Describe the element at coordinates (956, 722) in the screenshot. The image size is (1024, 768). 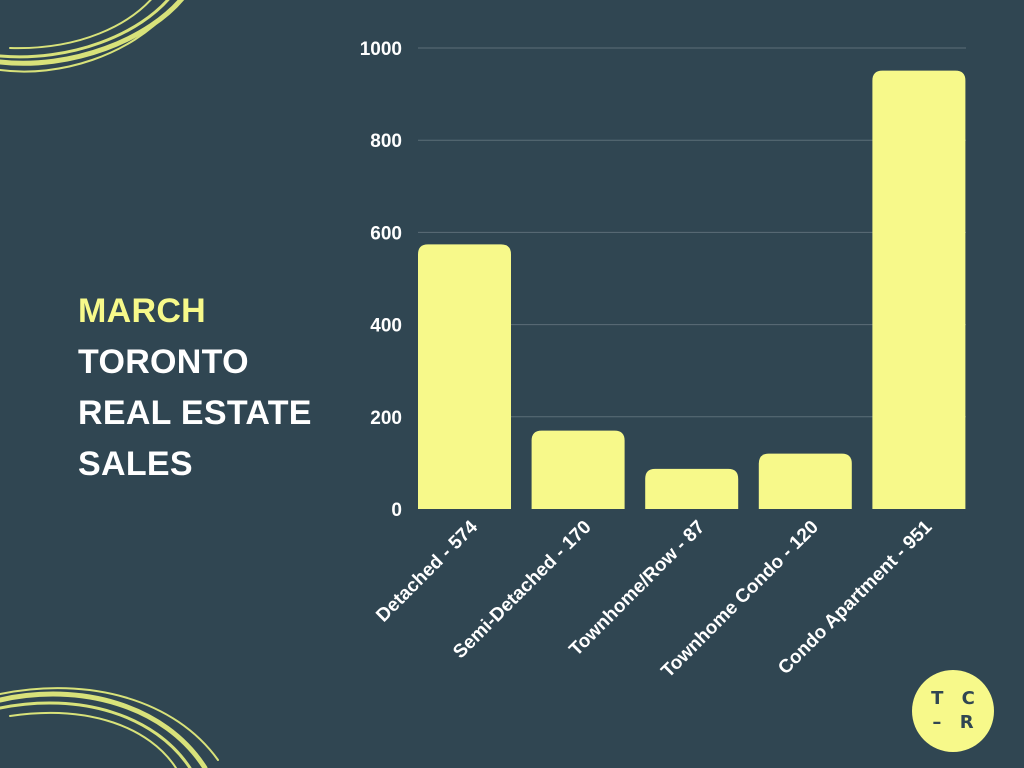
I see `logo-line-2: – R` at that location.